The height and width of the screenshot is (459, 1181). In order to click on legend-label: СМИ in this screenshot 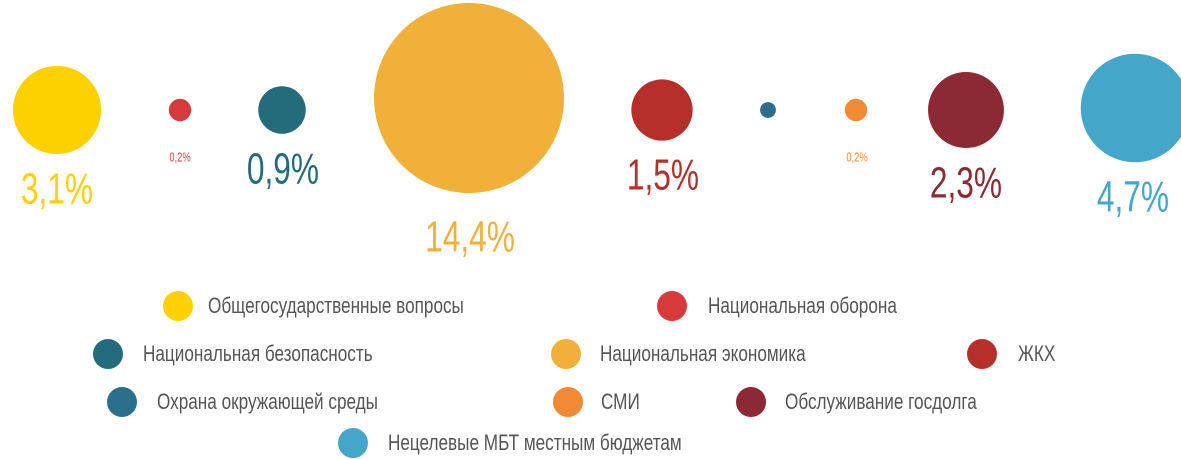, I will do `click(620, 402)`.